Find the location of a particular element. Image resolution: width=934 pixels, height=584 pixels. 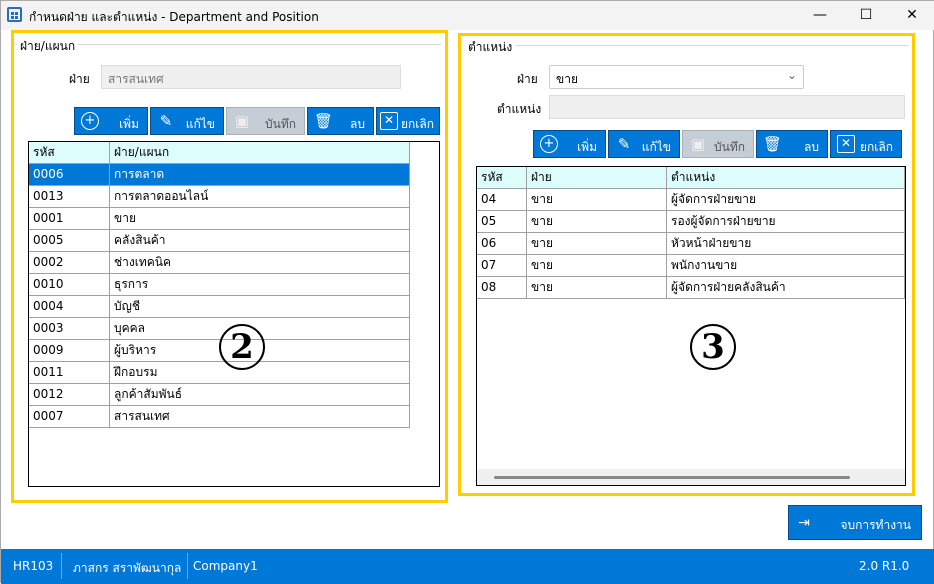

pos-delete-button: 🗑 ลบ is located at coordinates (792, 144).